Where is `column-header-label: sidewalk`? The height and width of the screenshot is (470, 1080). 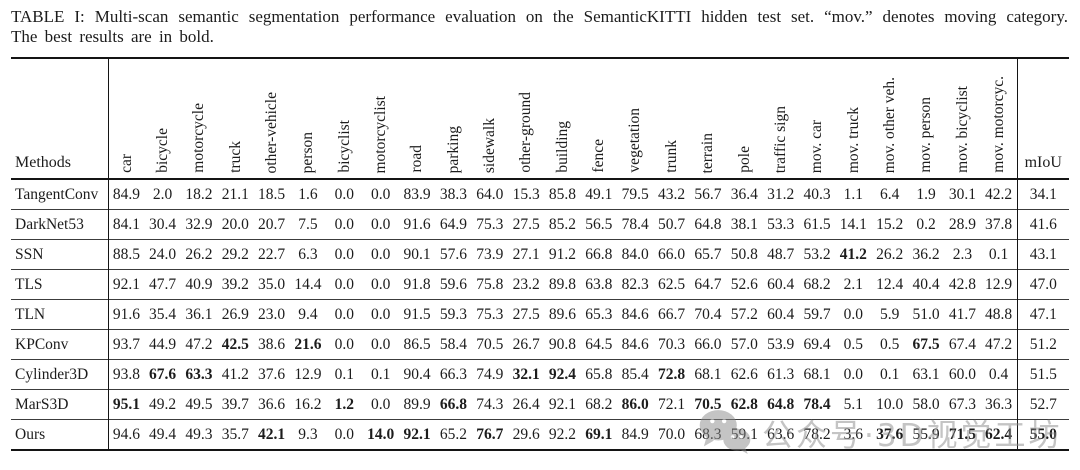 column-header-label: sidewalk is located at coordinates (490, 145).